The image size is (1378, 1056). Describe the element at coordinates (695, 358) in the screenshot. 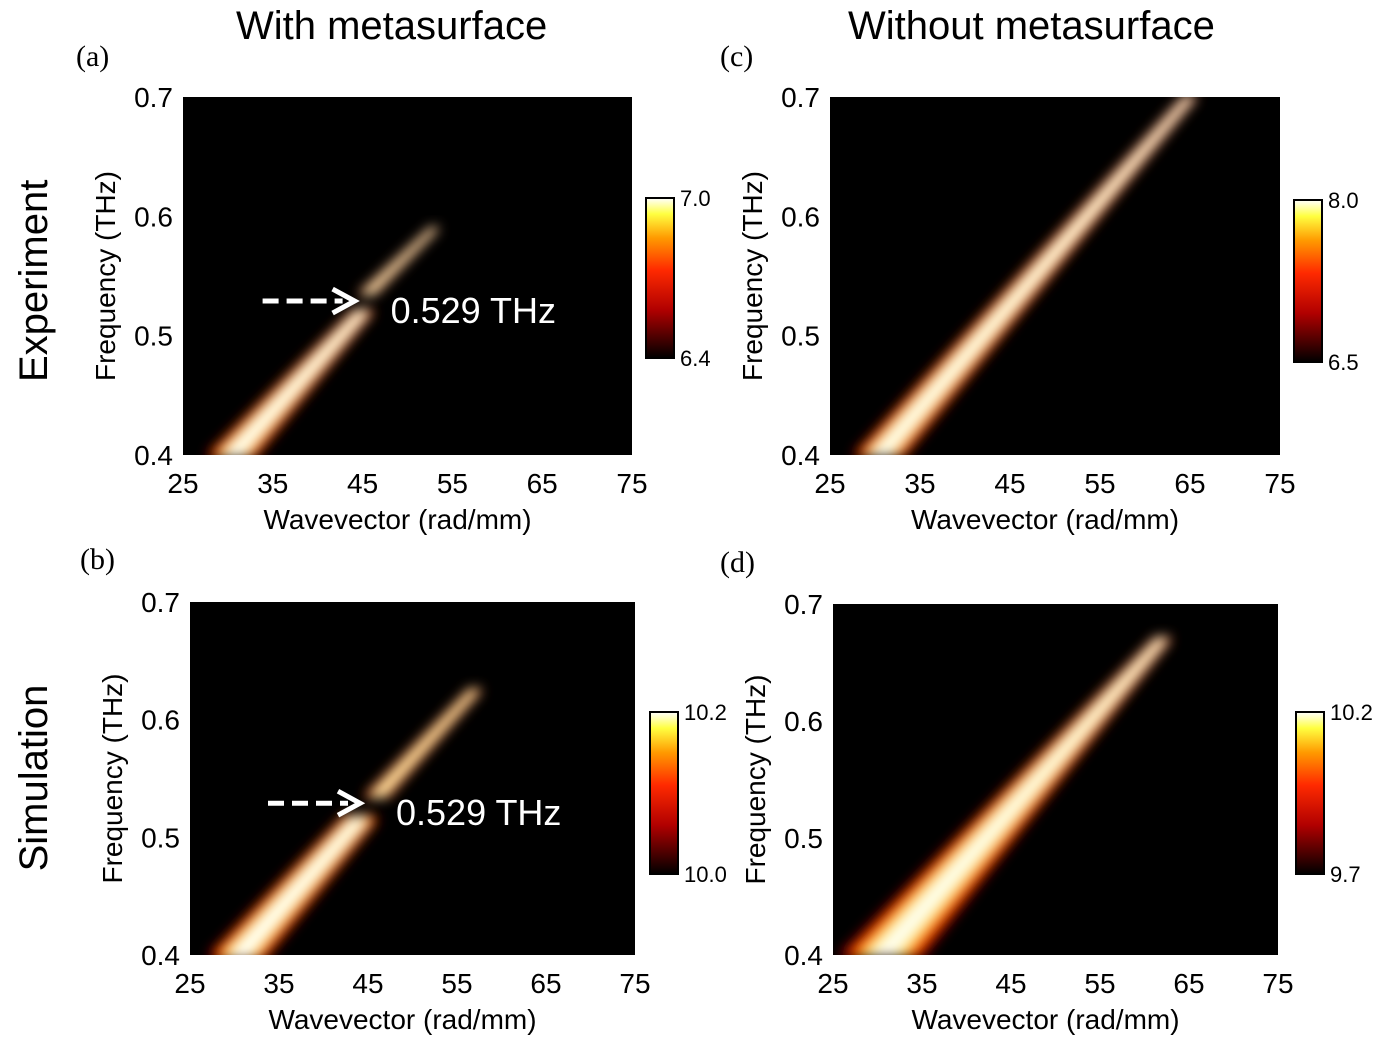

I see `colorbar-min-label: 6.4` at that location.